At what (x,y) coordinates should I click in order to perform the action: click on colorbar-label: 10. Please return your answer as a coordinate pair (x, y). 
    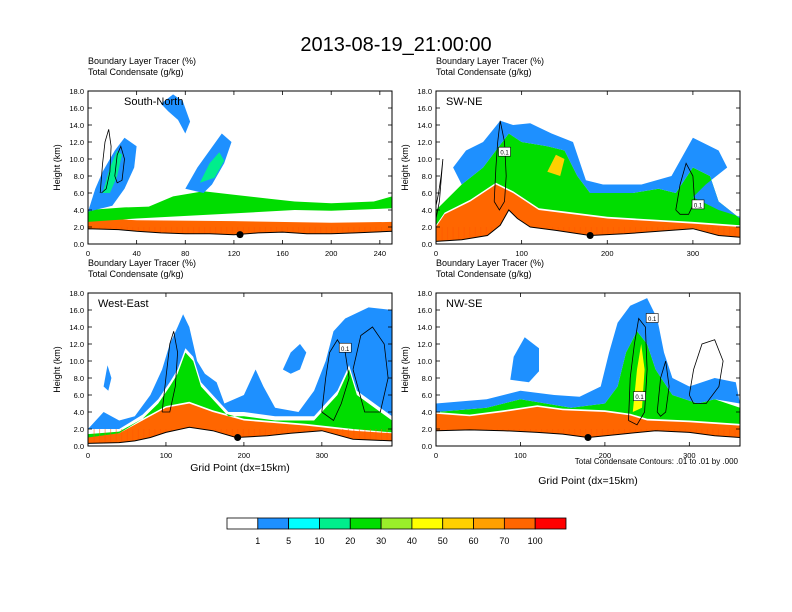
    Looking at the image, I should click on (319, 541).